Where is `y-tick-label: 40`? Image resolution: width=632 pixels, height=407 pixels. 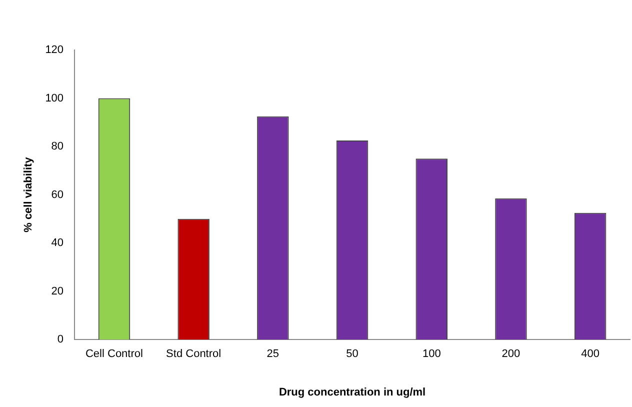
y-tick-label: 40 is located at coordinates (57, 243).